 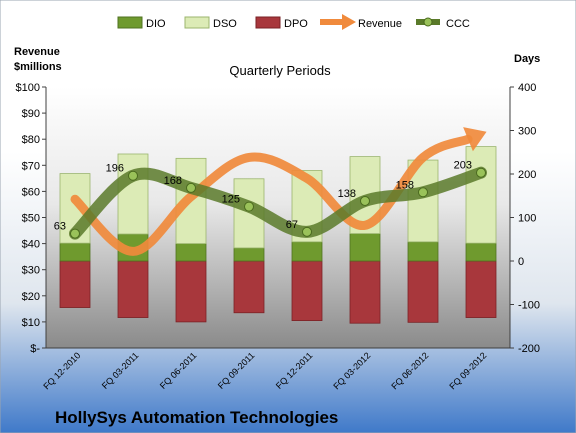 What do you see at coordinates (529, 306) in the screenshot?
I see `right-axis-tick-label: -100` at bounding box center [529, 306].